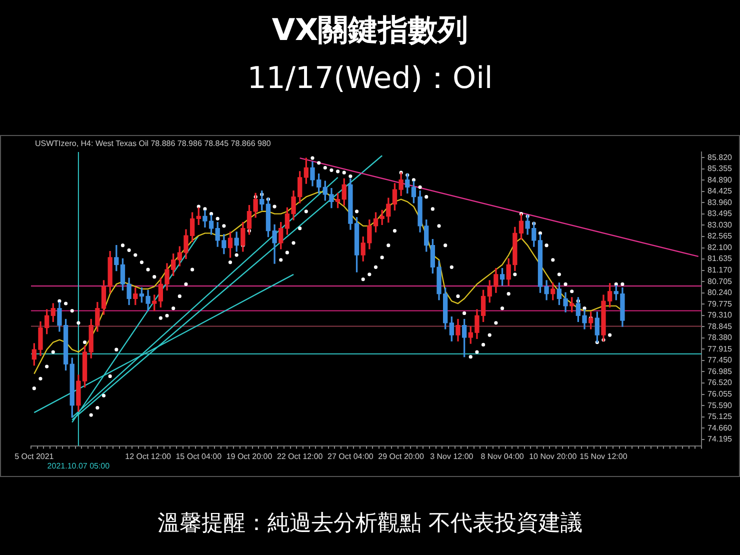 This screenshot has width=740, height=555. Describe the element at coordinates (720, 315) in the screenshot. I see `y-tick-label: 79.310` at that location.